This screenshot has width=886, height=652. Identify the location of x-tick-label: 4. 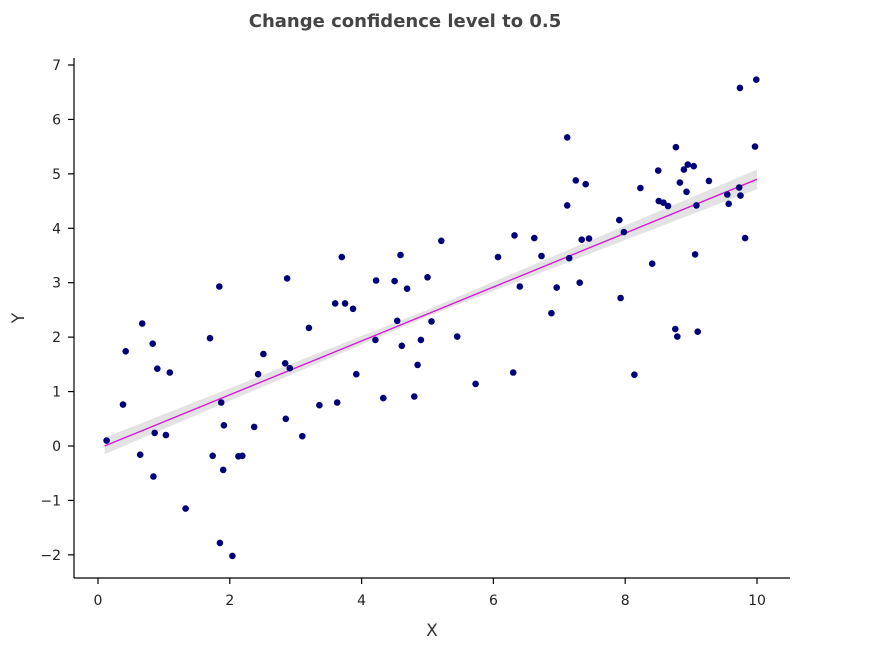
(361, 601).